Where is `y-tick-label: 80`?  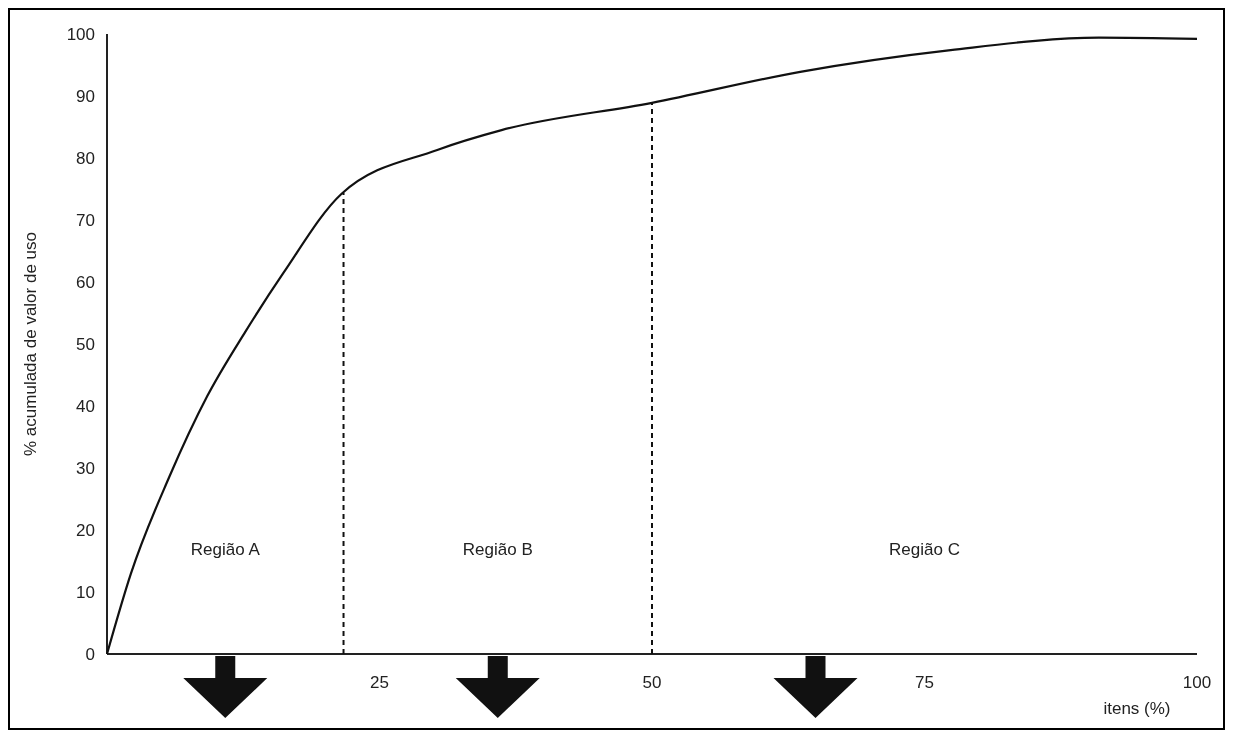 y-tick-label: 80 is located at coordinates (85, 158).